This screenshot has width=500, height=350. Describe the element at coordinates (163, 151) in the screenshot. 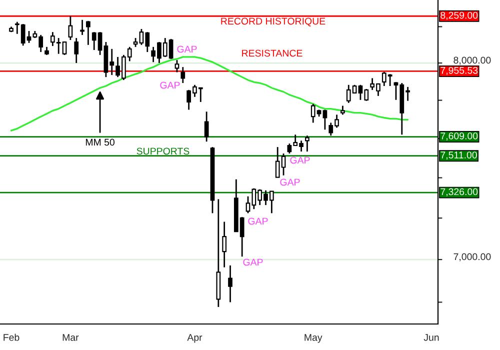

I see `annotation: SUPPORTS` at that location.